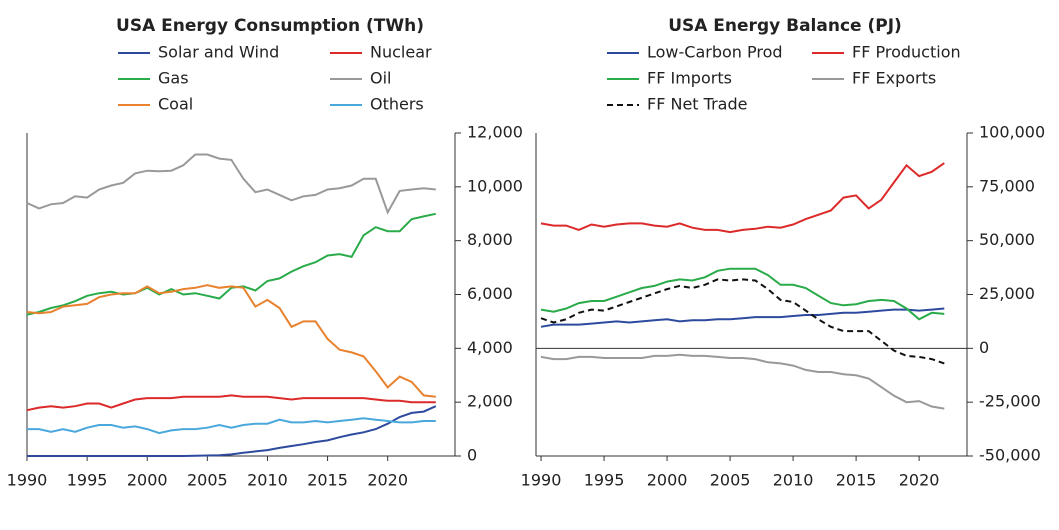  What do you see at coordinates (218, 52) in the screenshot?
I see `legend-label: Solar and Wind` at bounding box center [218, 52].